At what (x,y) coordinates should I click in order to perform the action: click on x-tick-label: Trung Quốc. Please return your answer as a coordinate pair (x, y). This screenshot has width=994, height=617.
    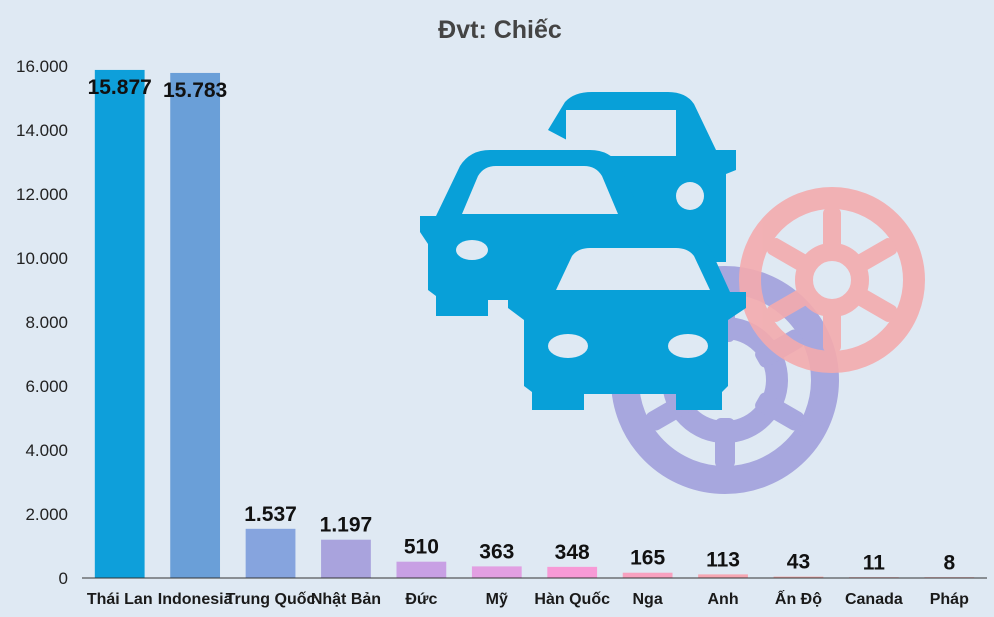
    Looking at the image, I should click on (271, 599).